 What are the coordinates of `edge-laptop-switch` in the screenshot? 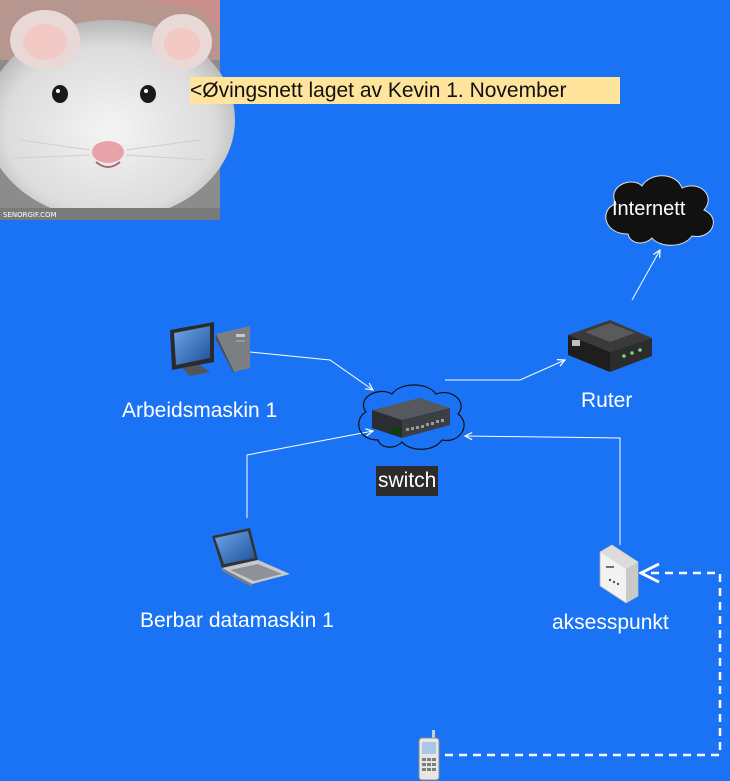 It's located at (309, 474).